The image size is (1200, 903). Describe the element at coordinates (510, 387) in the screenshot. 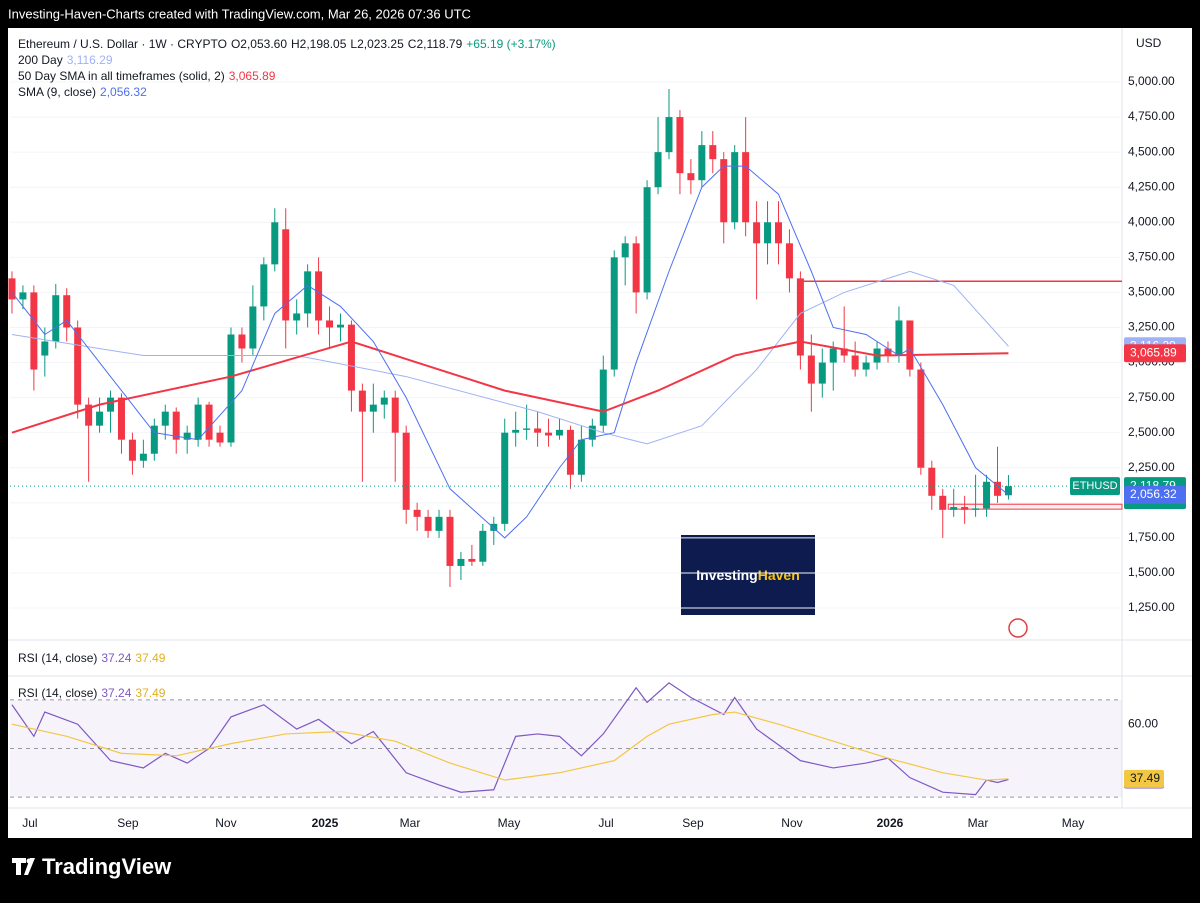

I see `overlay-line` at that location.